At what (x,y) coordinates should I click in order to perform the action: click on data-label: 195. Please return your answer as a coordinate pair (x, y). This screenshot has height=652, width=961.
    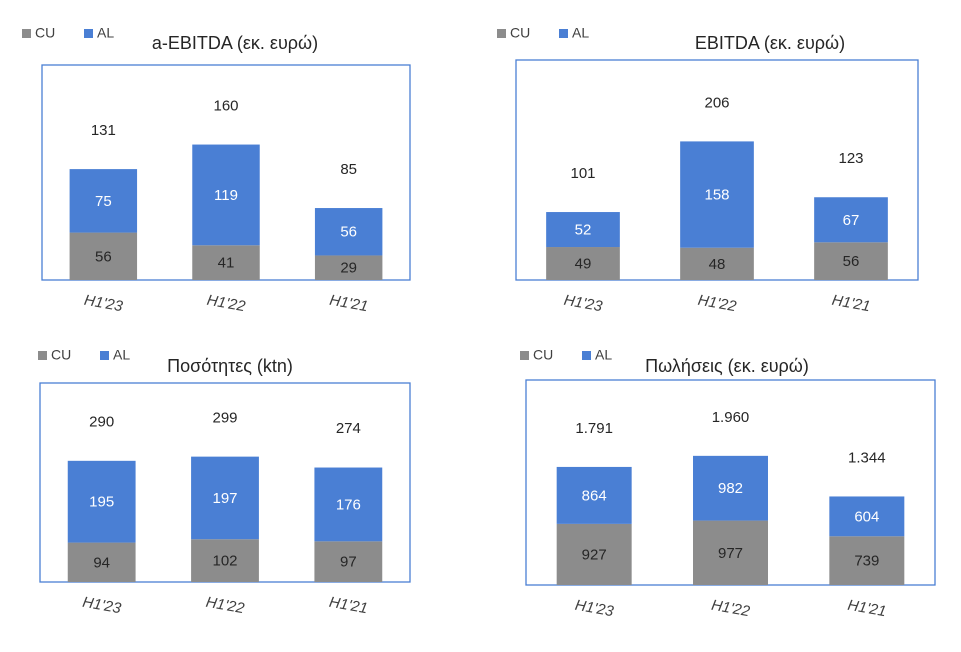
    Looking at the image, I should click on (101, 502).